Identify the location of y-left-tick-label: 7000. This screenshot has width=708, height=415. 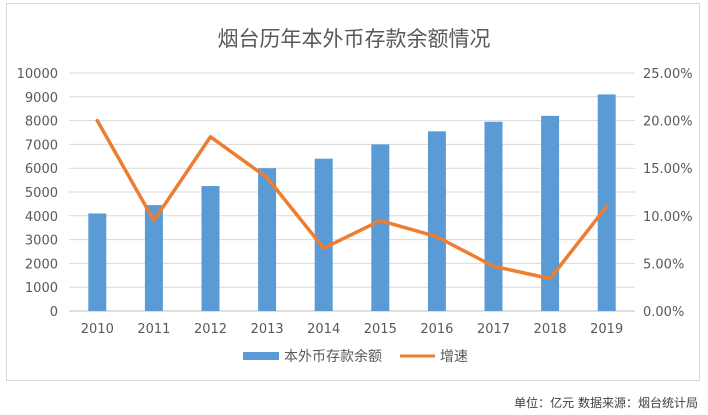
(41, 145).